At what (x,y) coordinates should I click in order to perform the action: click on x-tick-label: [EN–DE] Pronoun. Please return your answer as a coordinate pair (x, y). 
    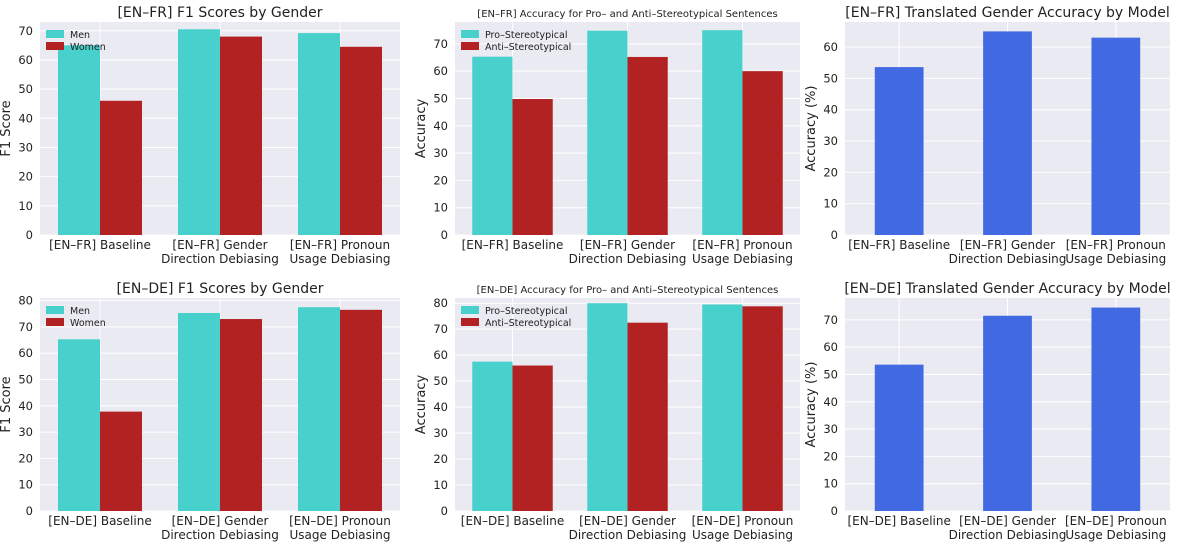
    Looking at the image, I should click on (340, 521).